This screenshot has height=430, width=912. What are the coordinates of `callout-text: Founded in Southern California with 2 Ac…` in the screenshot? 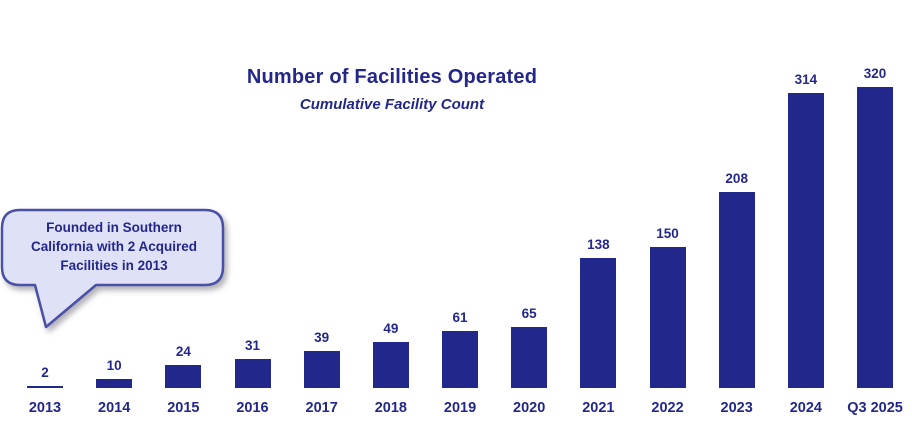 It's located at (114, 246).